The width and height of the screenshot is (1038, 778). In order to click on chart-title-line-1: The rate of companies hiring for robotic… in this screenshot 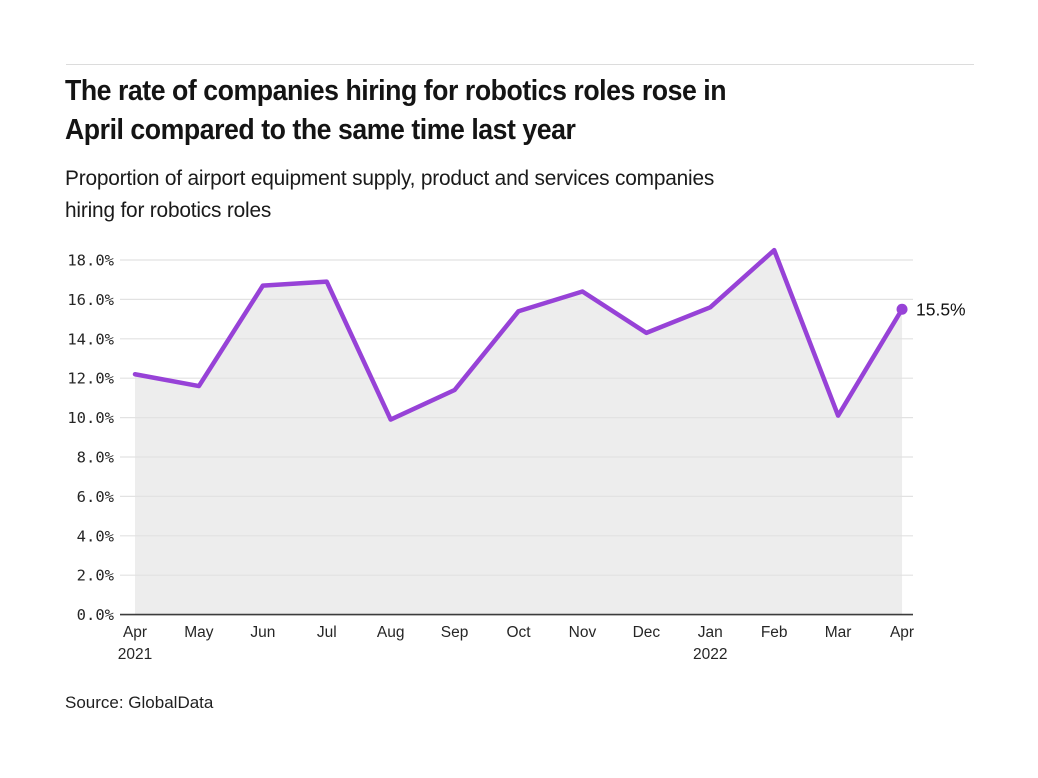, I will do `click(396, 91)`.